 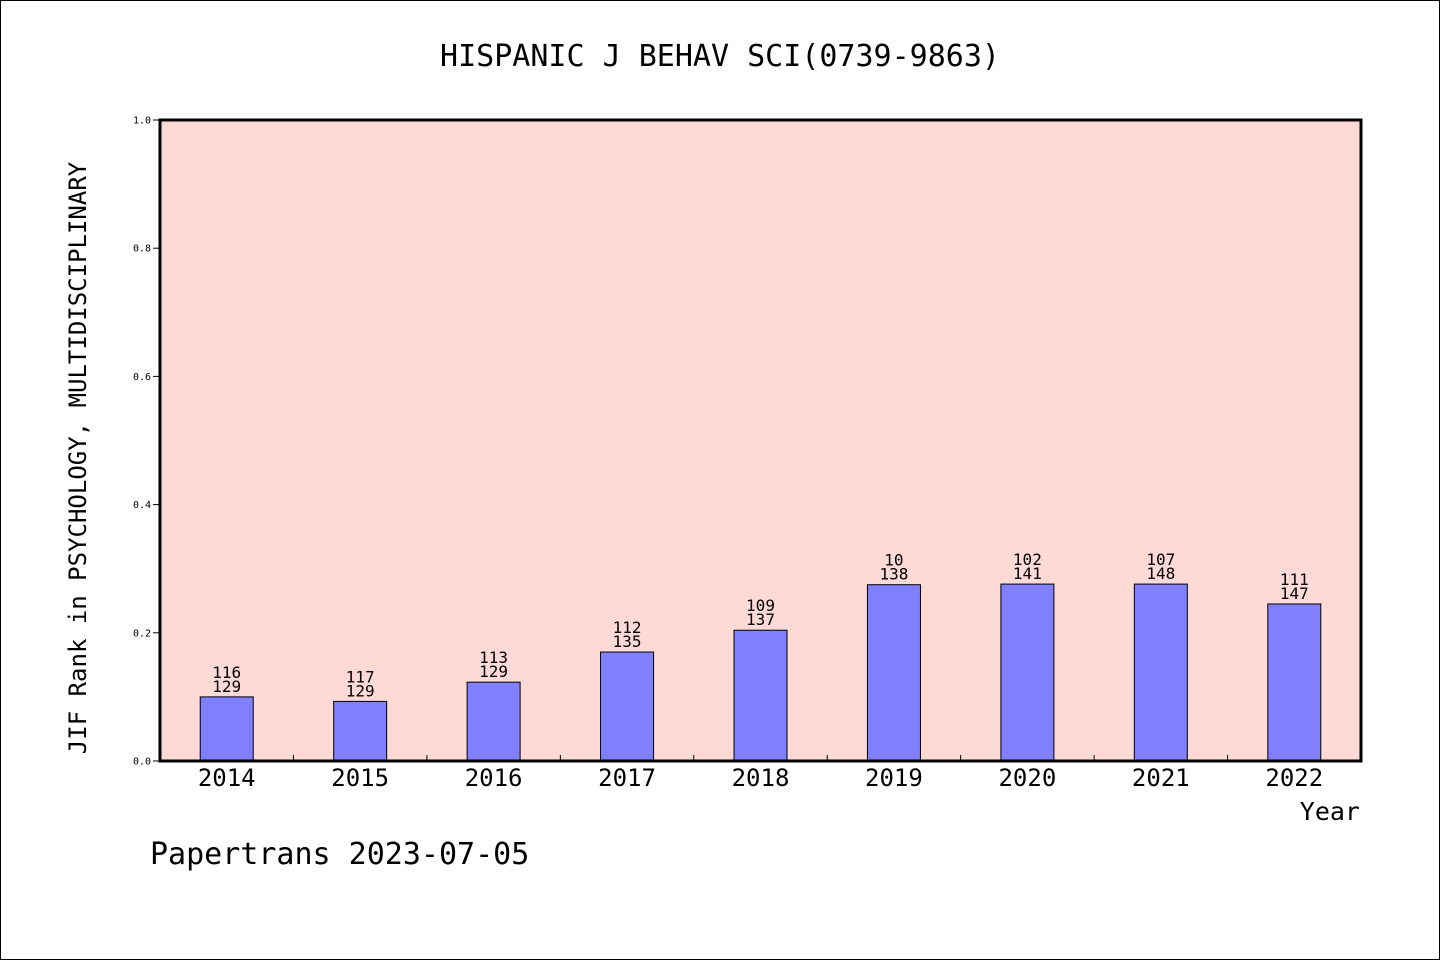 What do you see at coordinates (760, 605) in the screenshot?
I see `data-label-top: 109` at bounding box center [760, 605].